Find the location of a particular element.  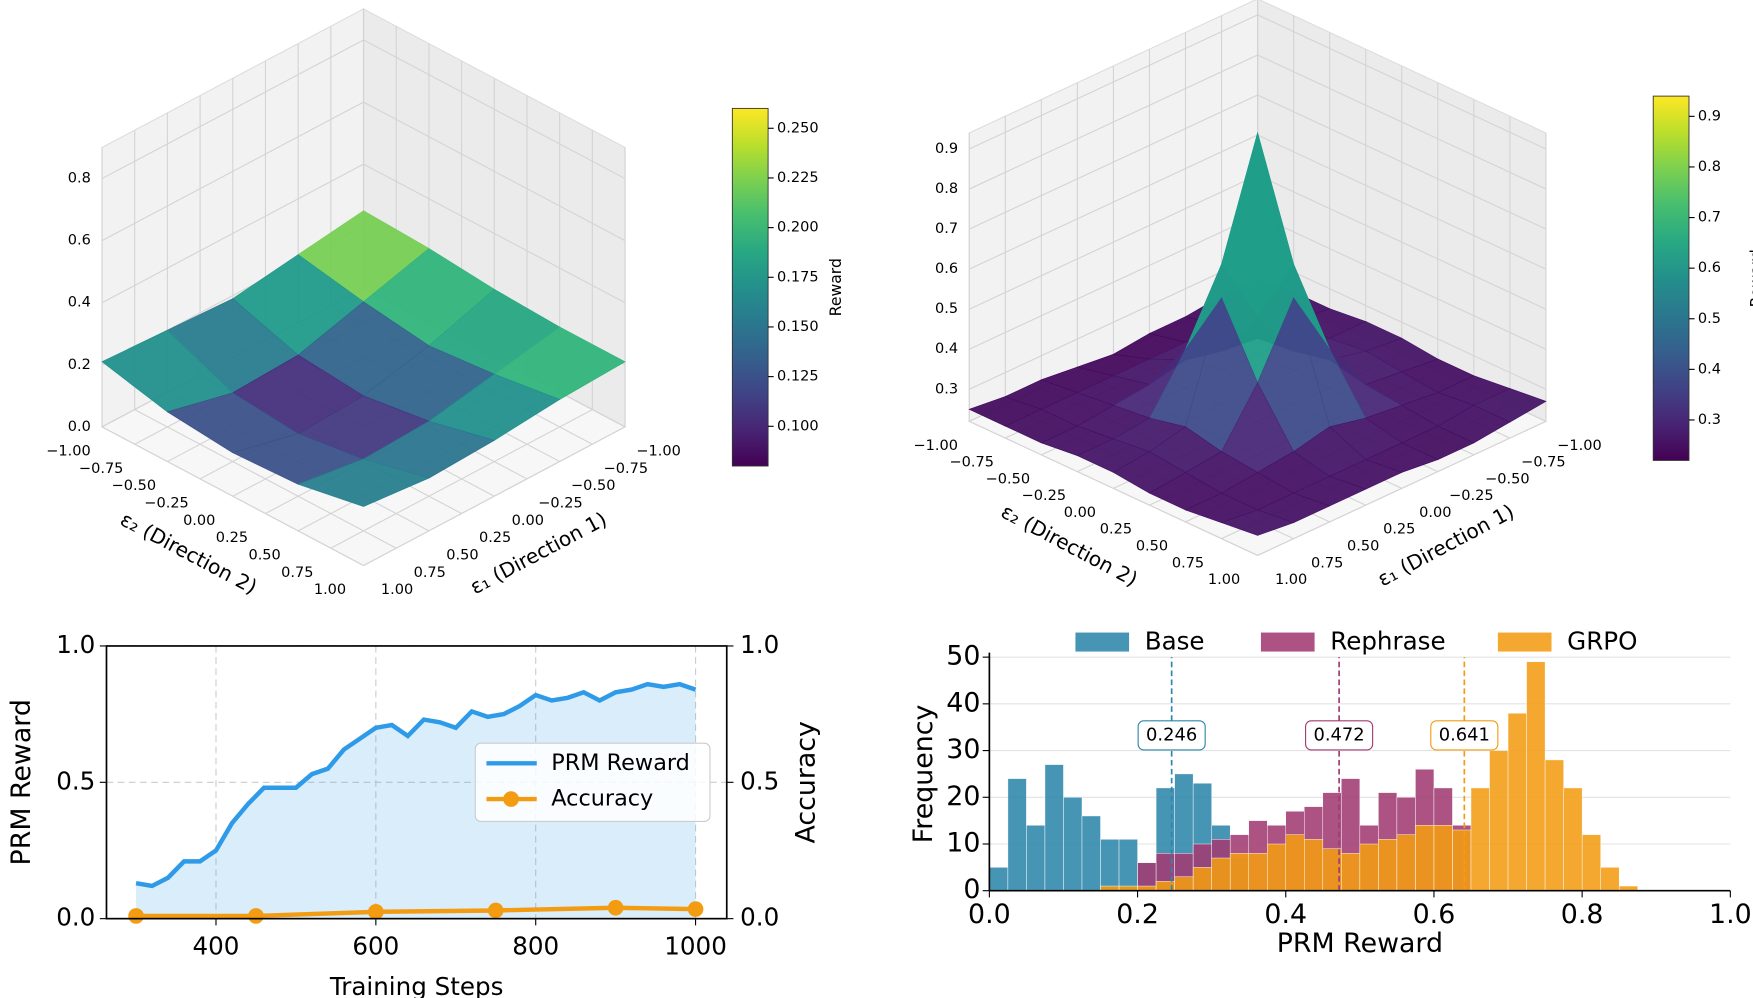

x-tick-label: 1.0 is located at coordinates (1730, 914).